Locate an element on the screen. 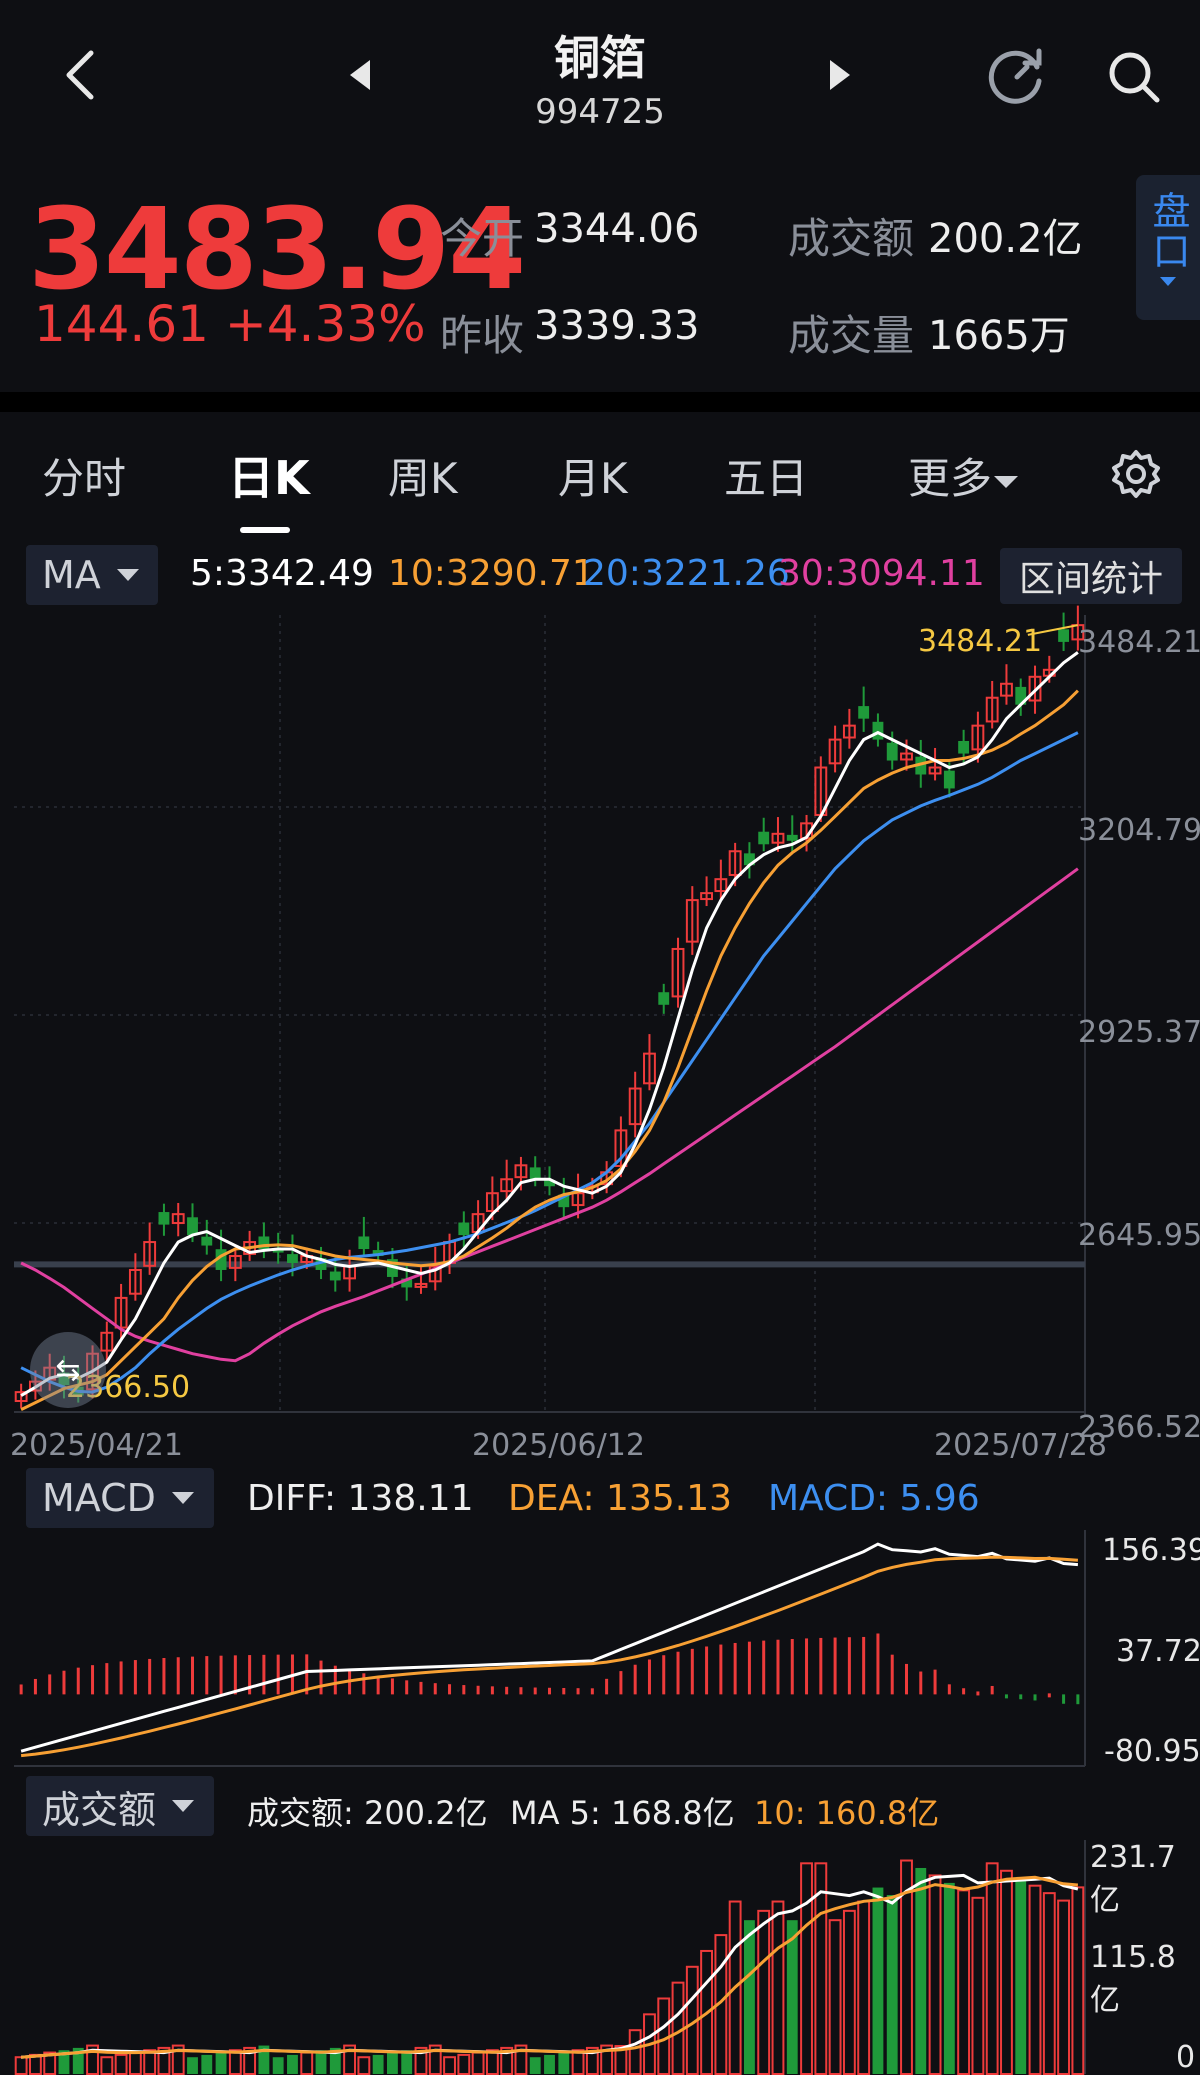 Image resolution: width=1200 pixels, height=2075 pixels. turnover-value: 200.2亿 is located at coordinates (1005, 239).